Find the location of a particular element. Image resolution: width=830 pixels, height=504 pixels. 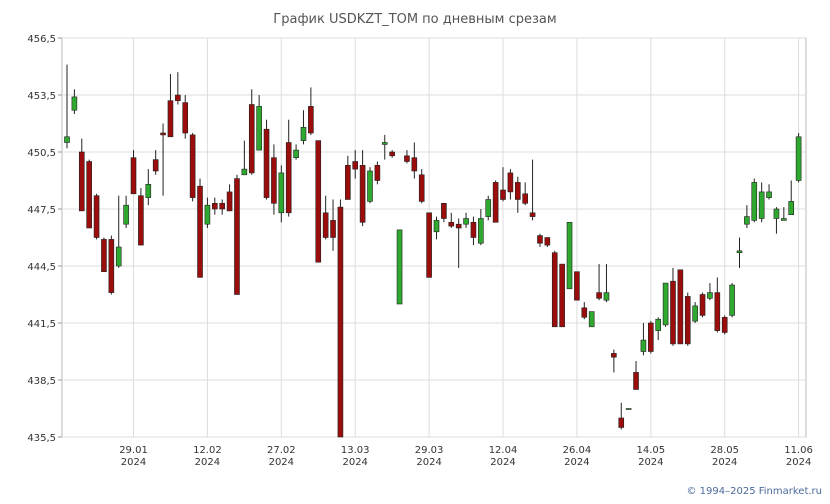

y-tick-label: 438,5 is located at coordinates (41, 381).